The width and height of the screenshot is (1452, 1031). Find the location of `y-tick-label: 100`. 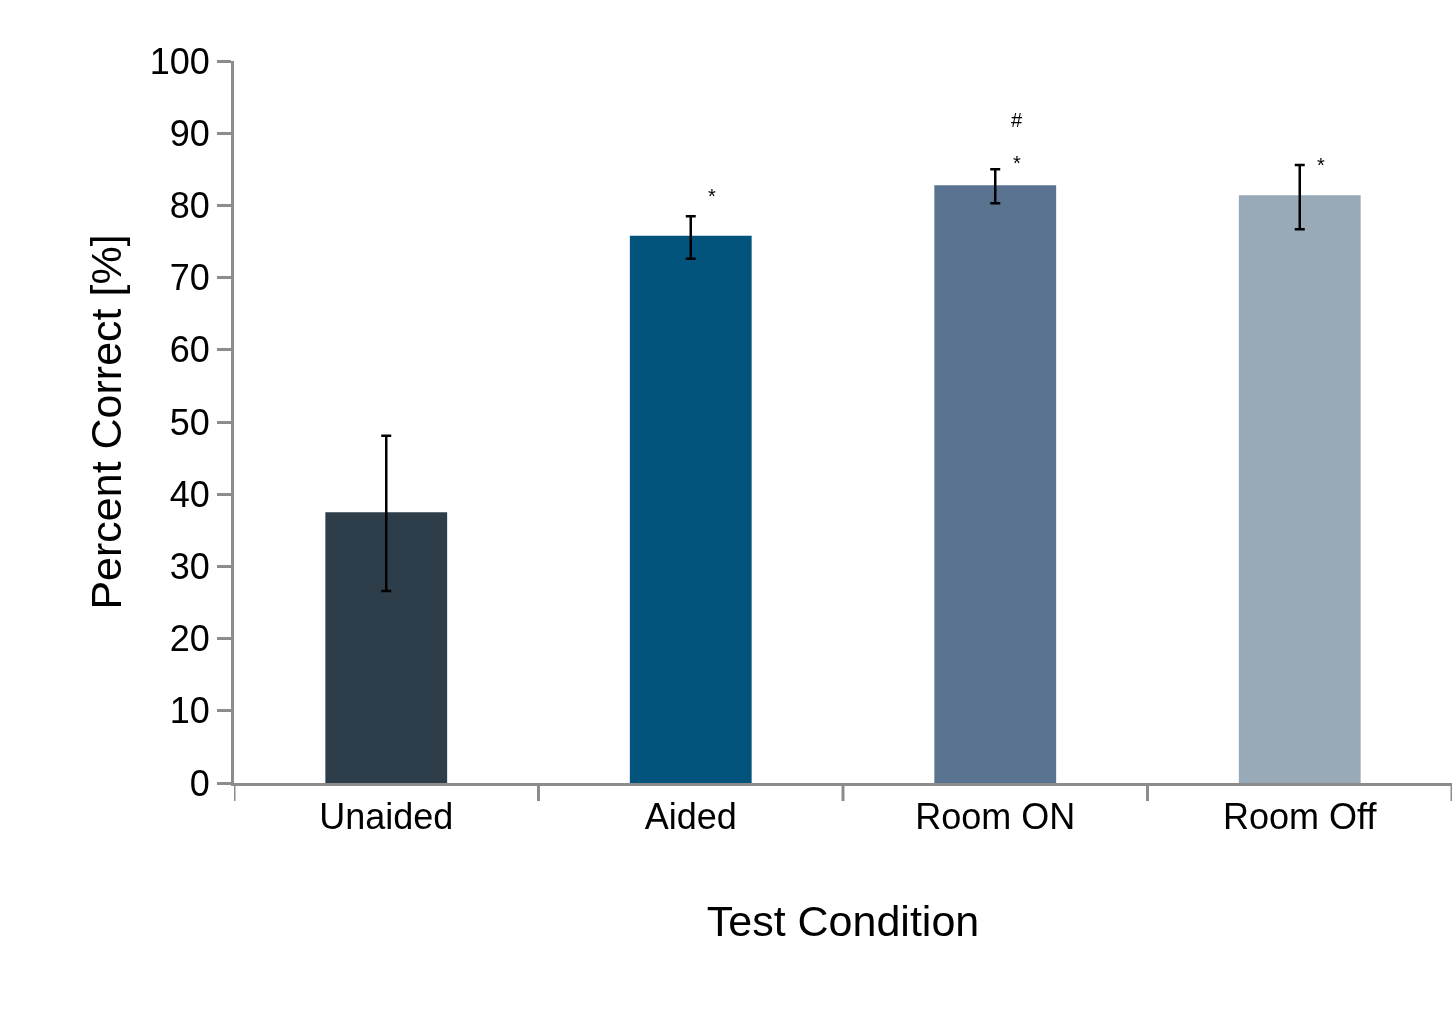

y-tick-label: 100 is located at coordinates (179, 61).